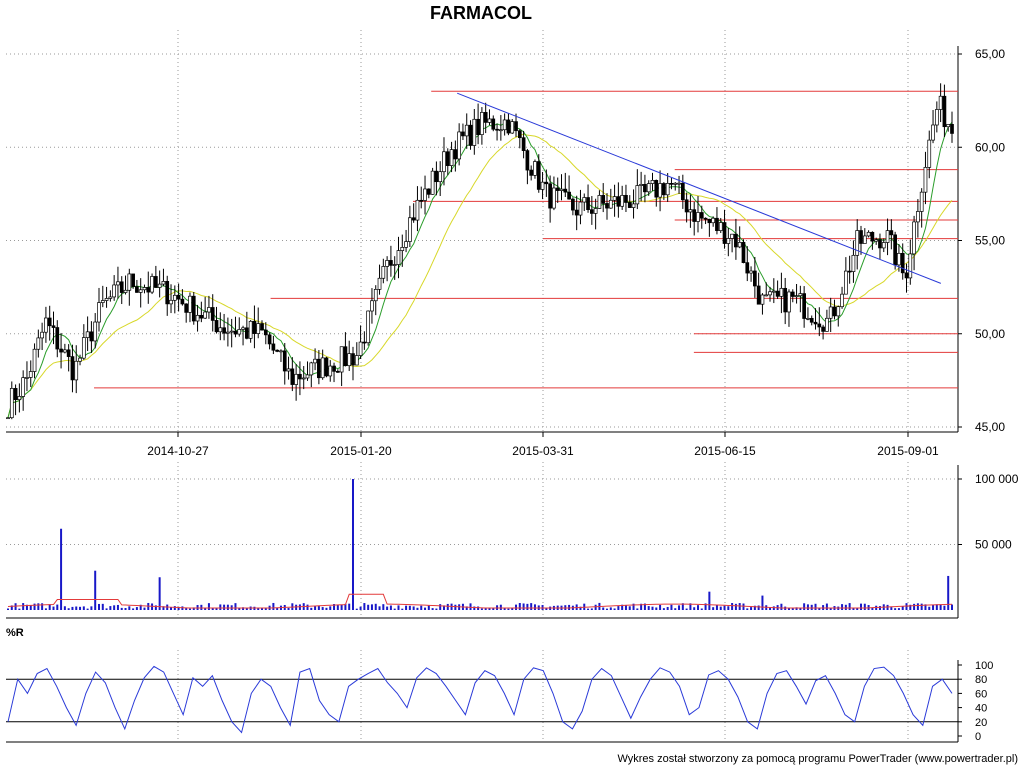 Image resolution: width=1024 pixels, height=768 pixels. What do you see at coordinates (990, 147) in the screenshot?
I see `price-y-tick-label: 60,00` at bounding box center [990, 147].